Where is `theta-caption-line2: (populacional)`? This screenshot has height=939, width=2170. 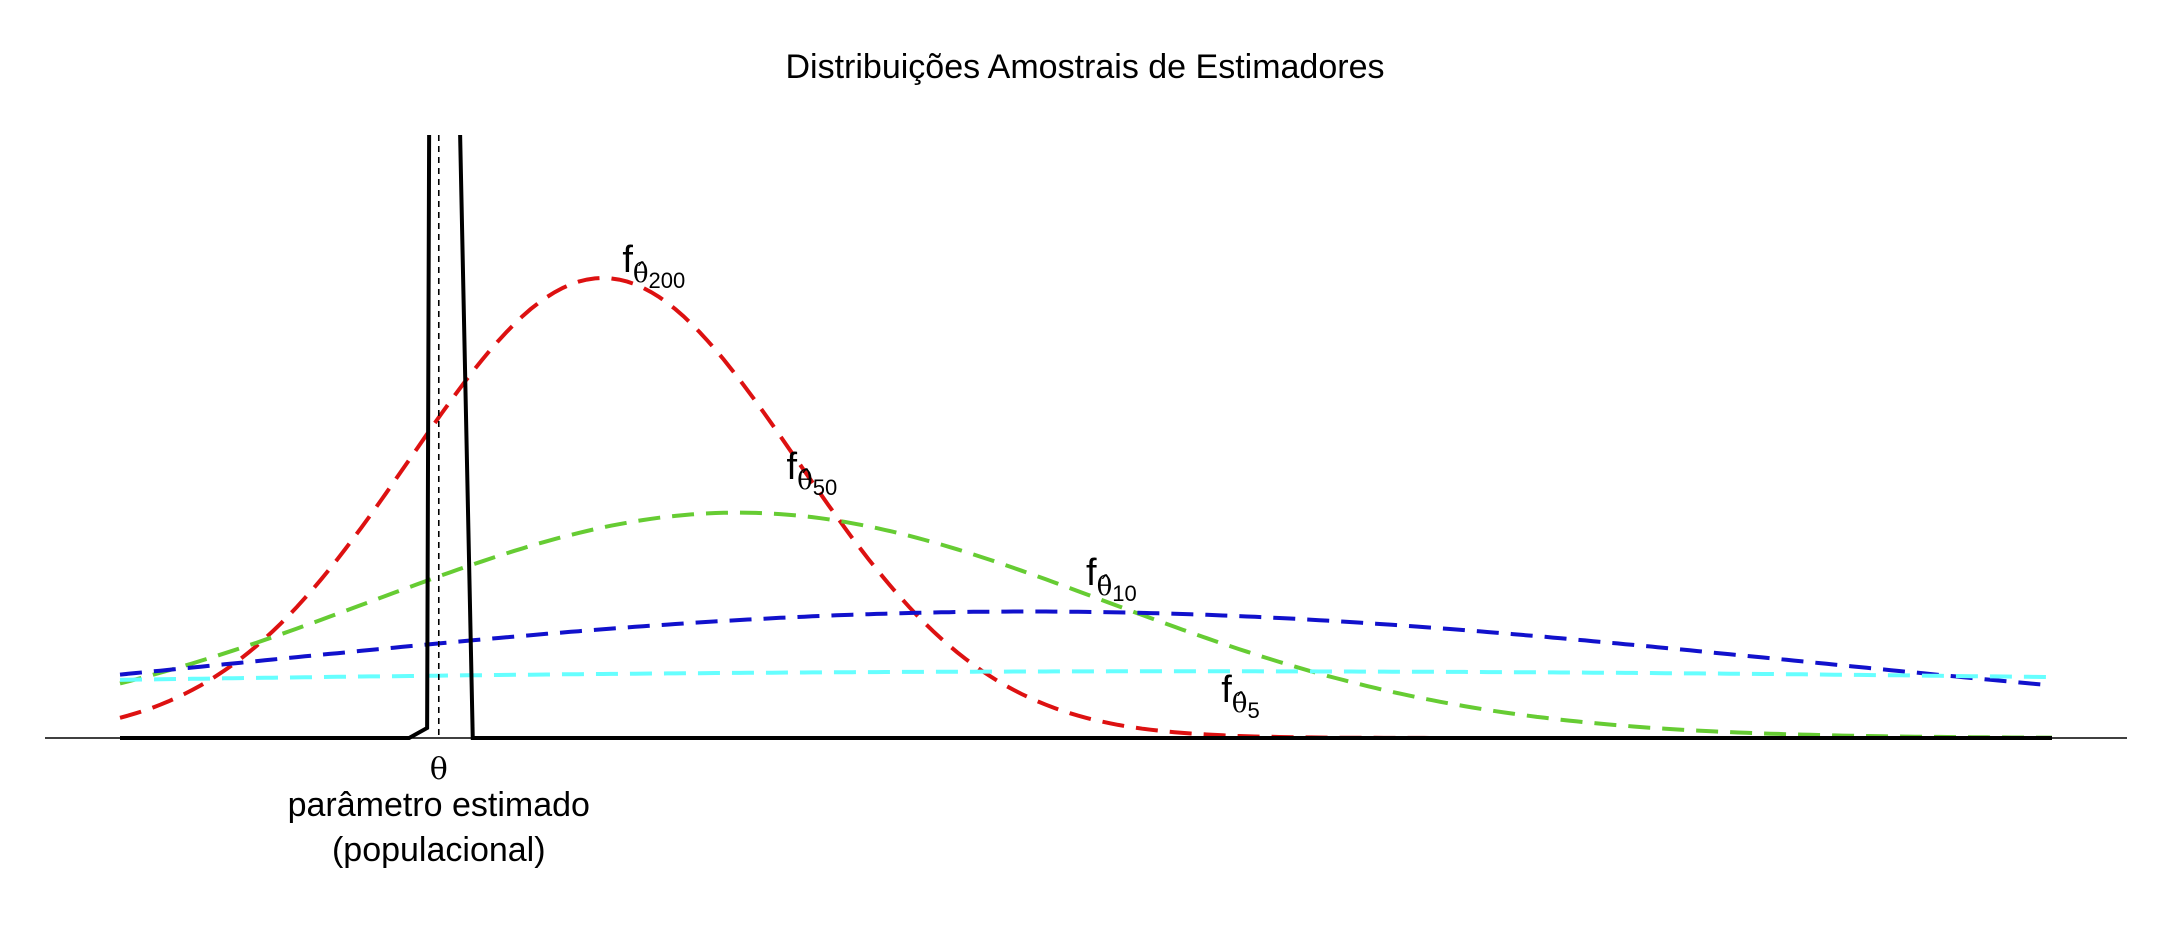 theta-caption-line2: (populacional) is located at coordinates (439, 850).